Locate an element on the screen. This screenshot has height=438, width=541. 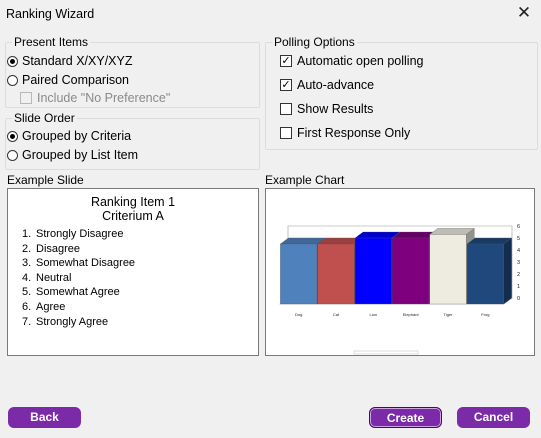
radio-standard: Standard X/XY/XYZ is located at coordinates (69, 61).